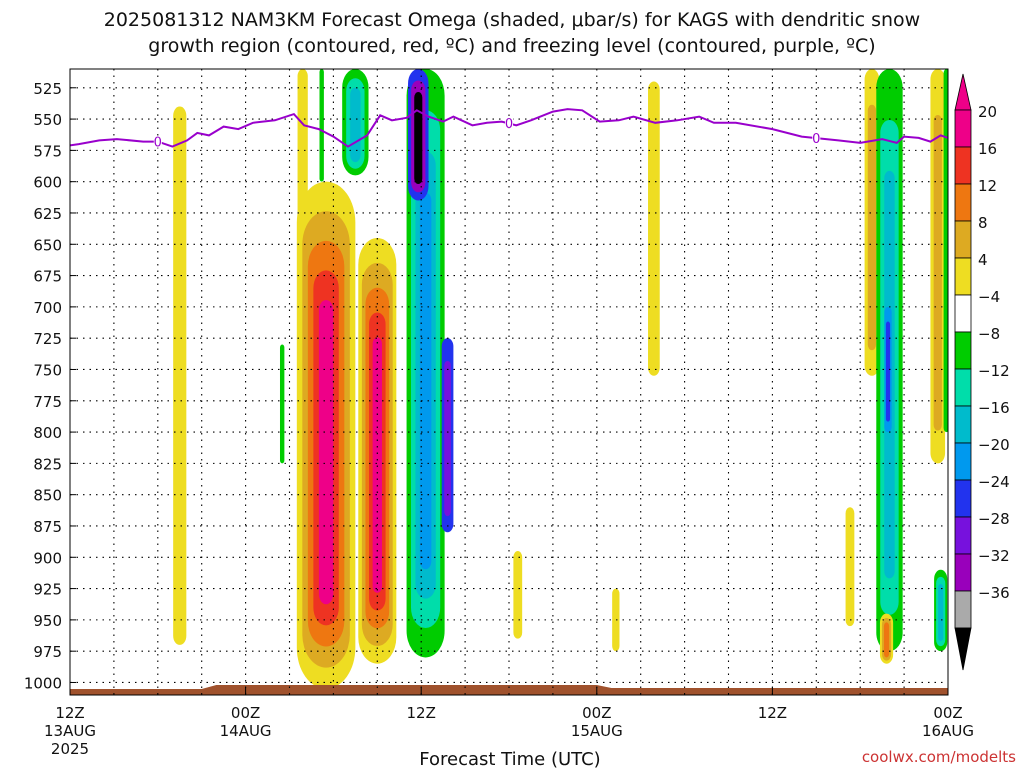 The height and width of the screenshot is (768, 1024). Describe the element at coordinates (47, 370) in the screenshot. I see `y-tick-label: 750` at that location.